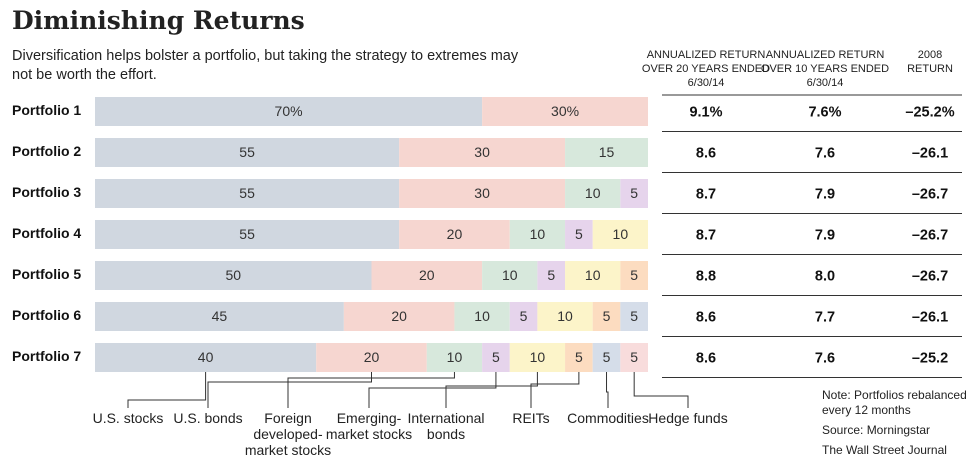 This screenshot has width=973, height=469. Describe the element at coordinates (288, 434) in the screenshot. I see `legend-label: Foreign developed-market stocks` at that location.